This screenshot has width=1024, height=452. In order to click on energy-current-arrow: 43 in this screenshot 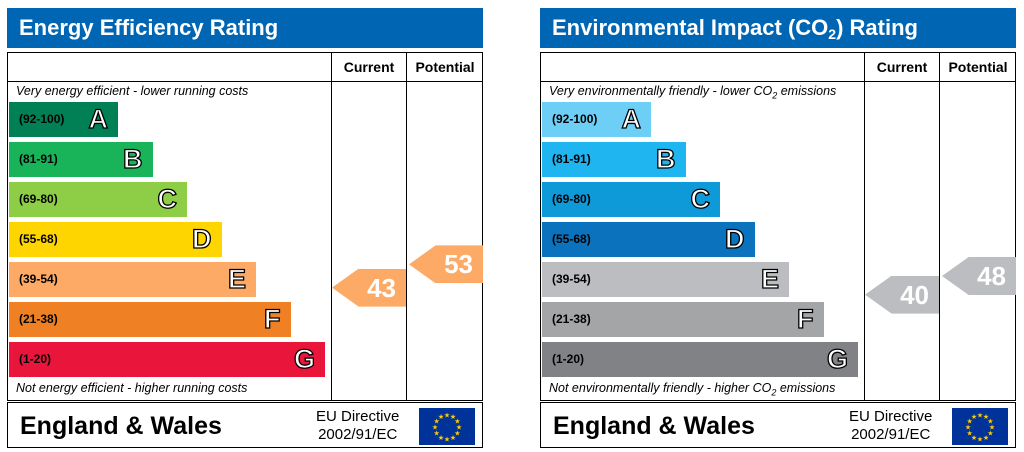, I will do `click(369, 287)`.